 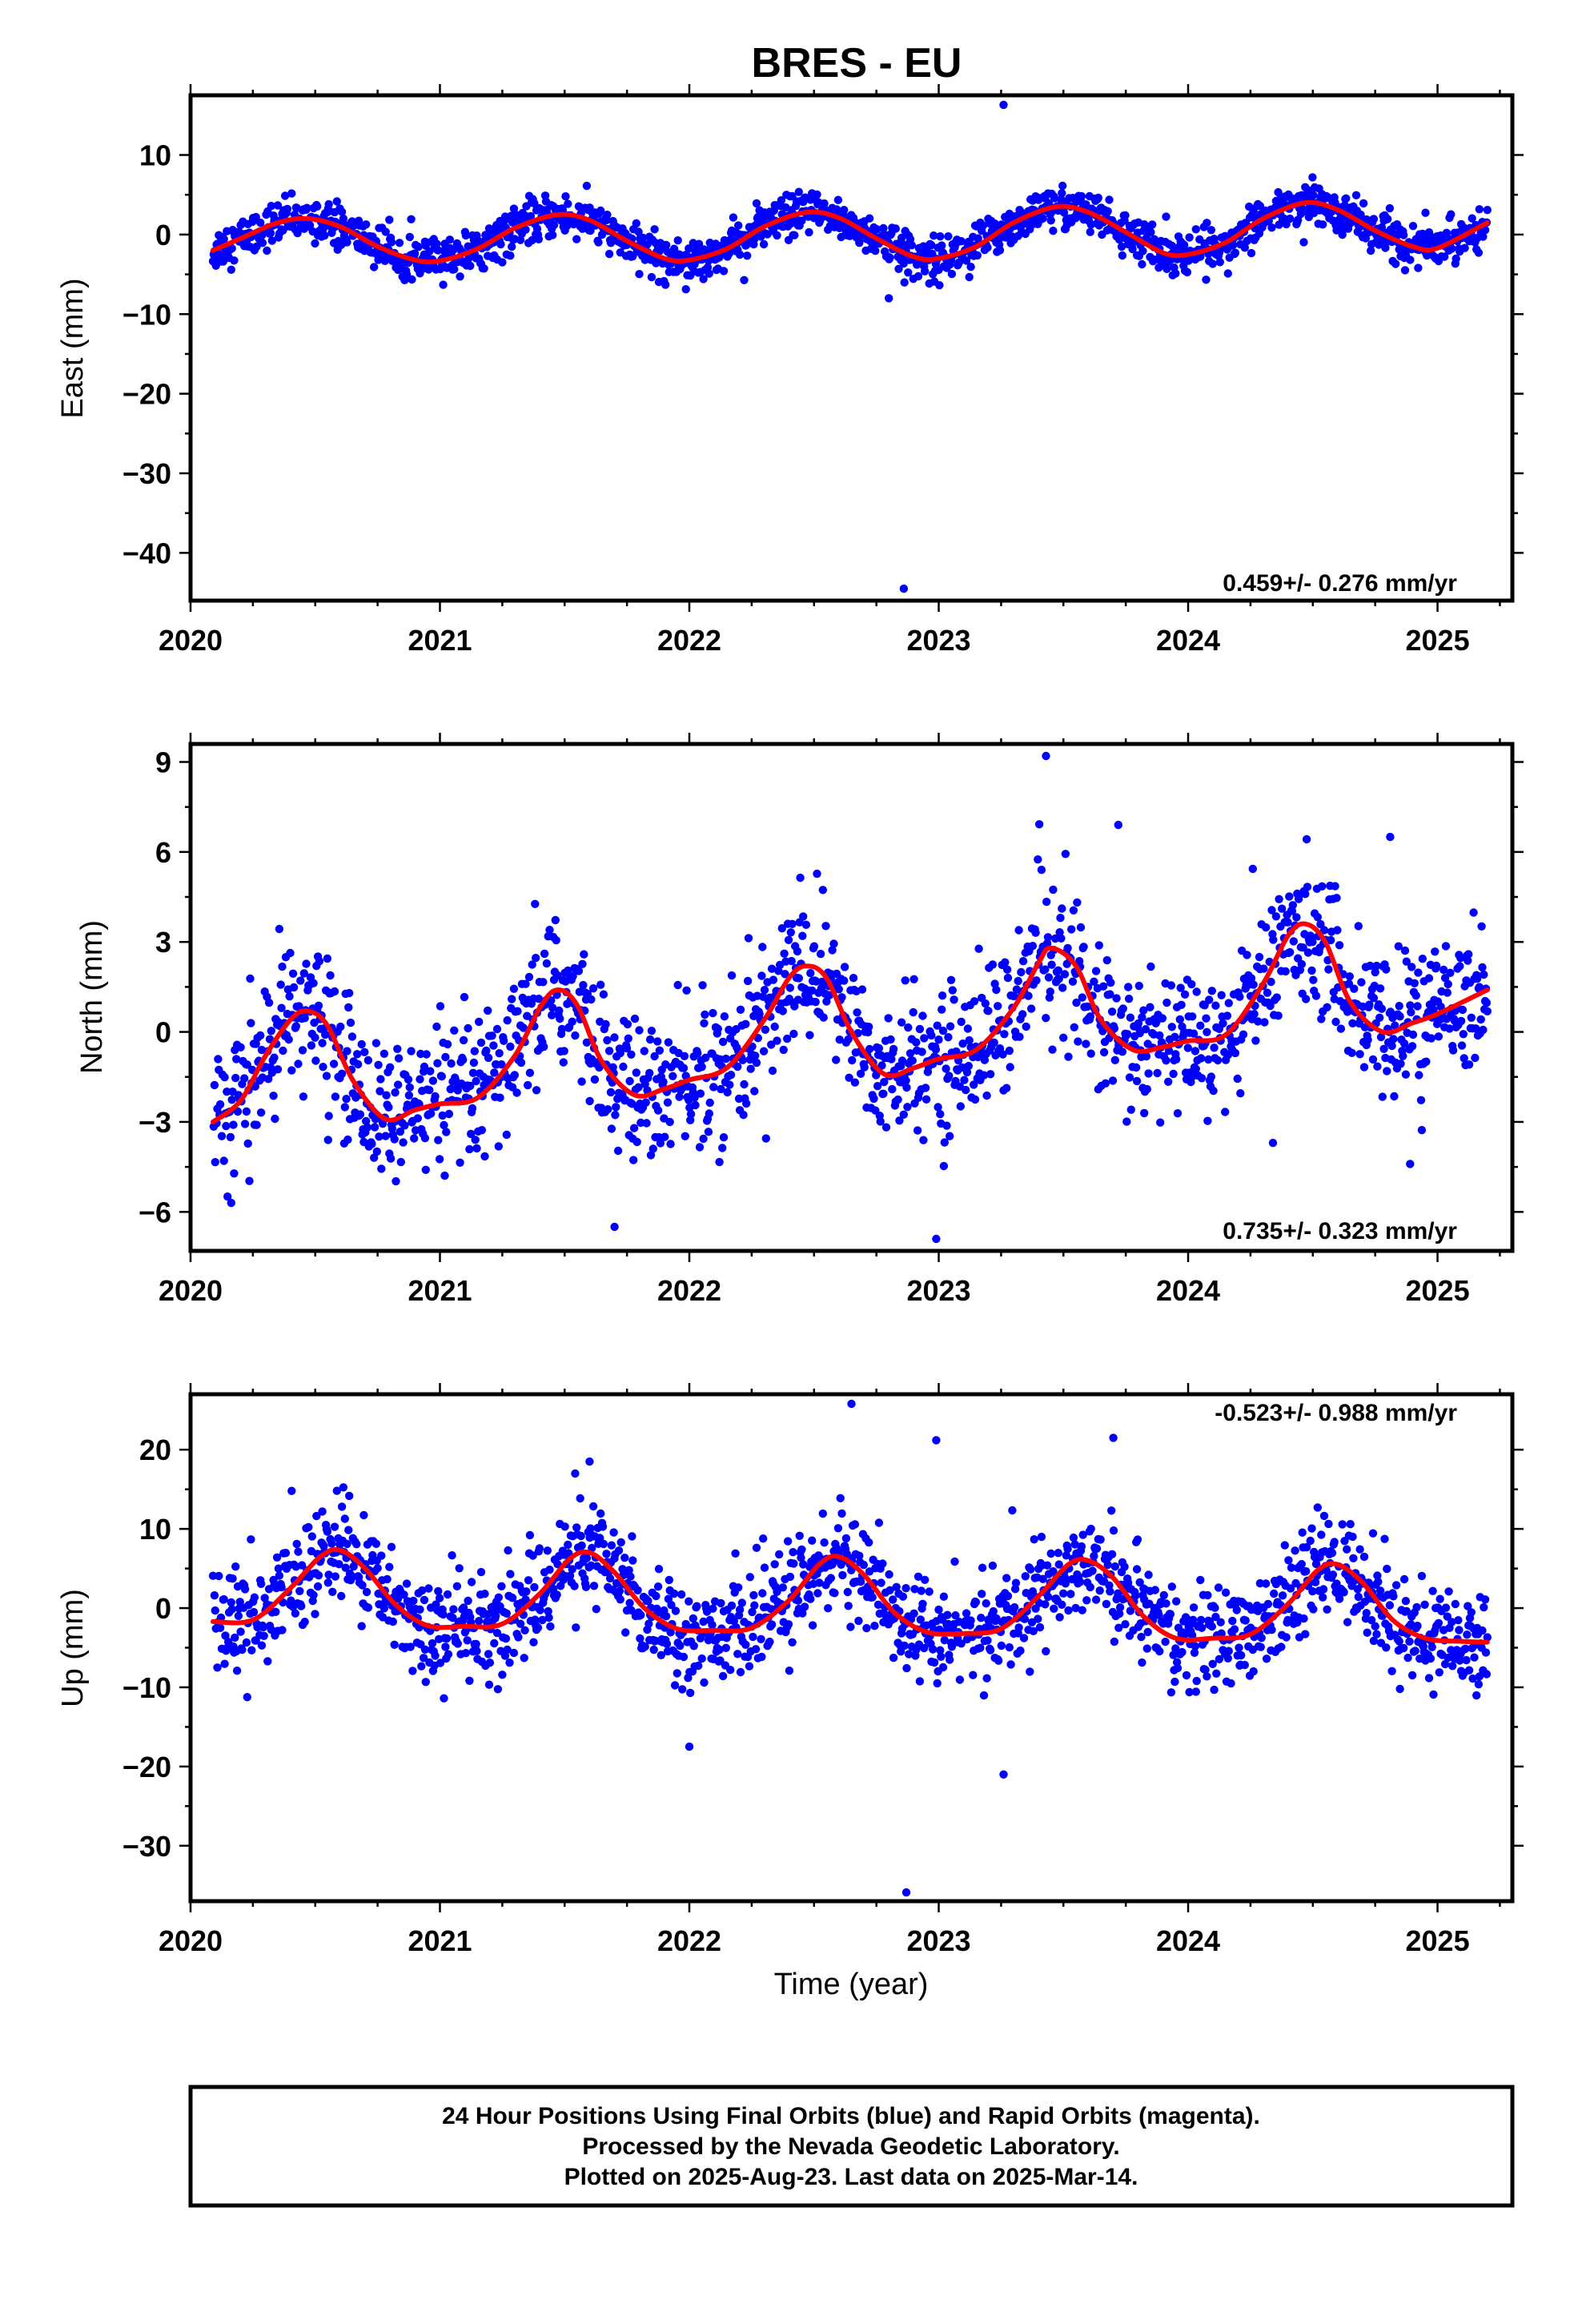 I want to click on north-ytick-label: 9, so click(x=163, y=762).